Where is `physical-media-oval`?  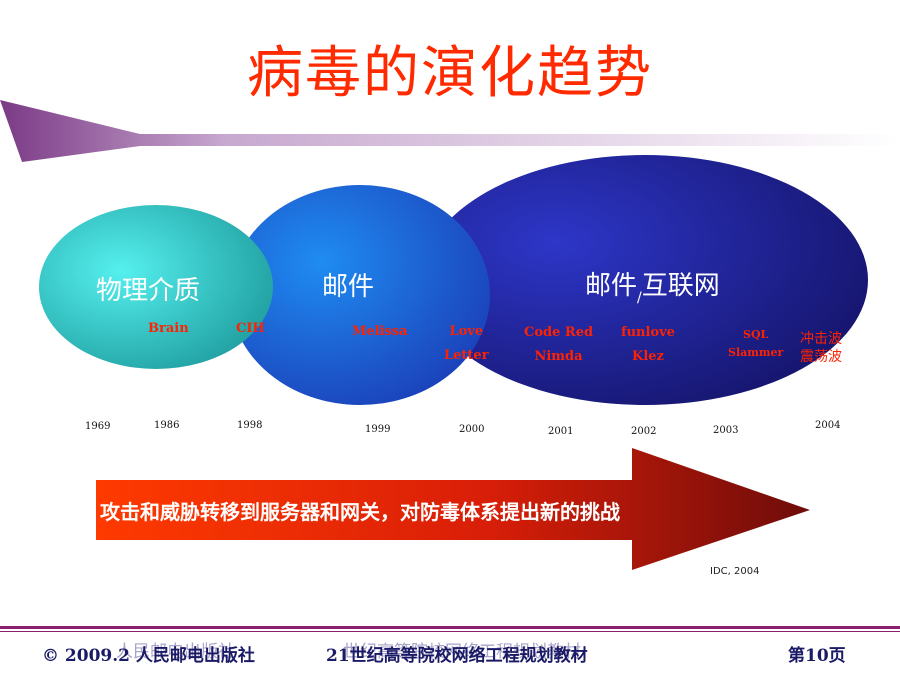 physical-media-oval is located at coordinates (156, 287).